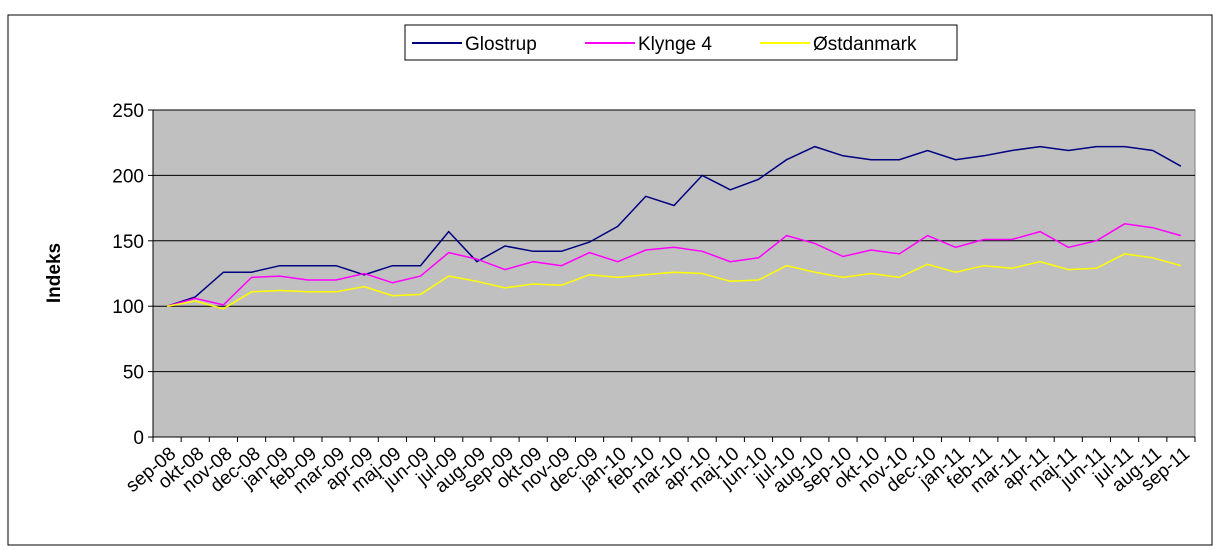 The height and width of the screenshot is (551, 1213). I want to click on y-tick-label: 100, so click(128, 307).